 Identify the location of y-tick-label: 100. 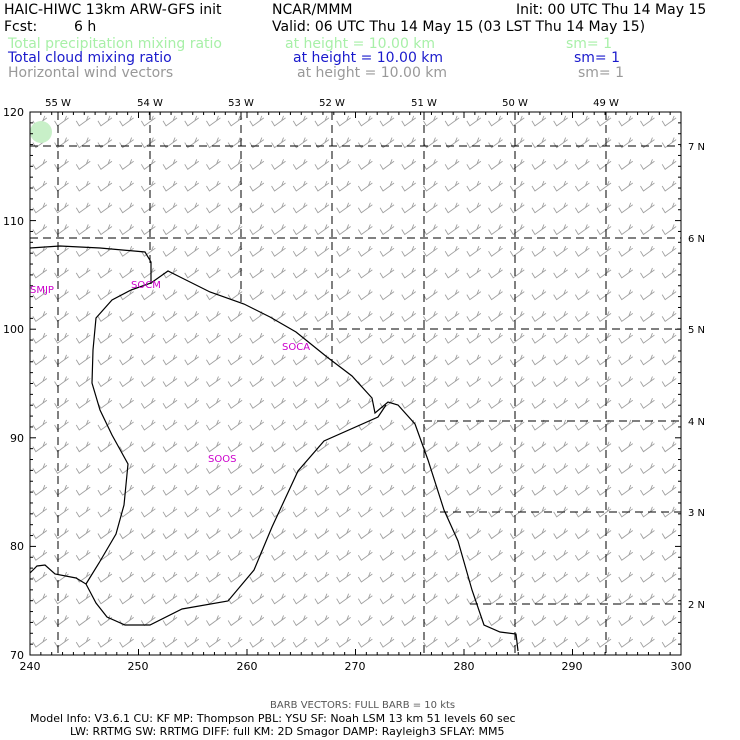
(13, 329).